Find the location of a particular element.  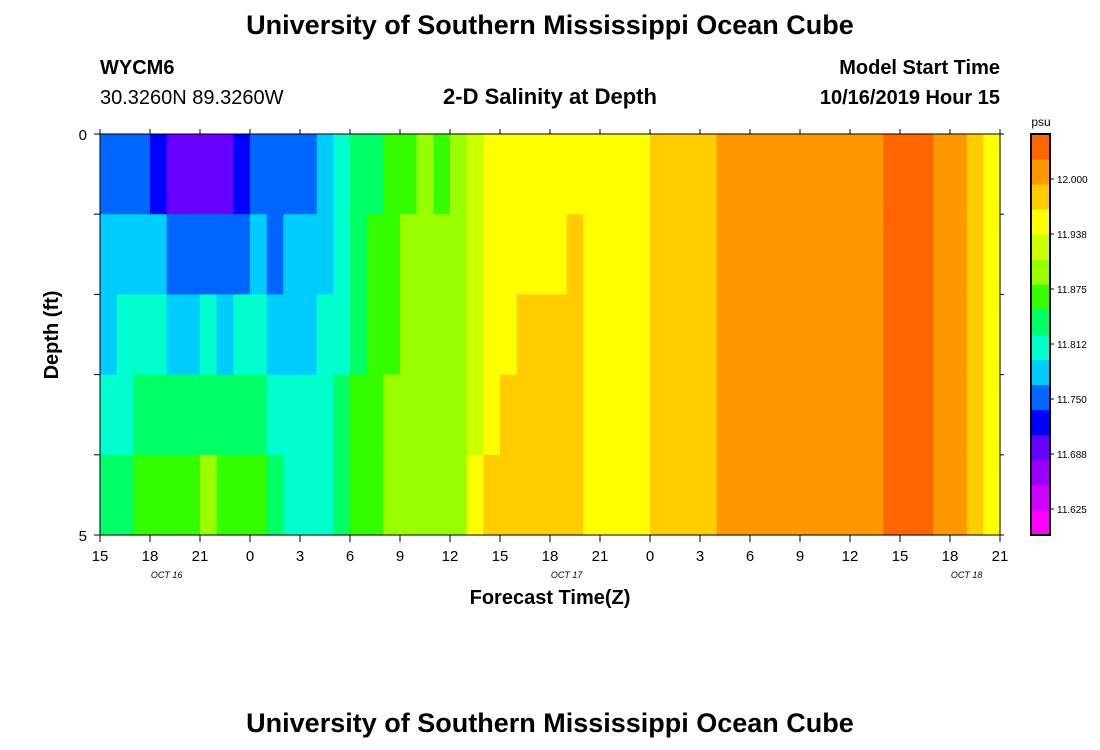

x-tick-label: 15 is located at coordinates (500, 556).